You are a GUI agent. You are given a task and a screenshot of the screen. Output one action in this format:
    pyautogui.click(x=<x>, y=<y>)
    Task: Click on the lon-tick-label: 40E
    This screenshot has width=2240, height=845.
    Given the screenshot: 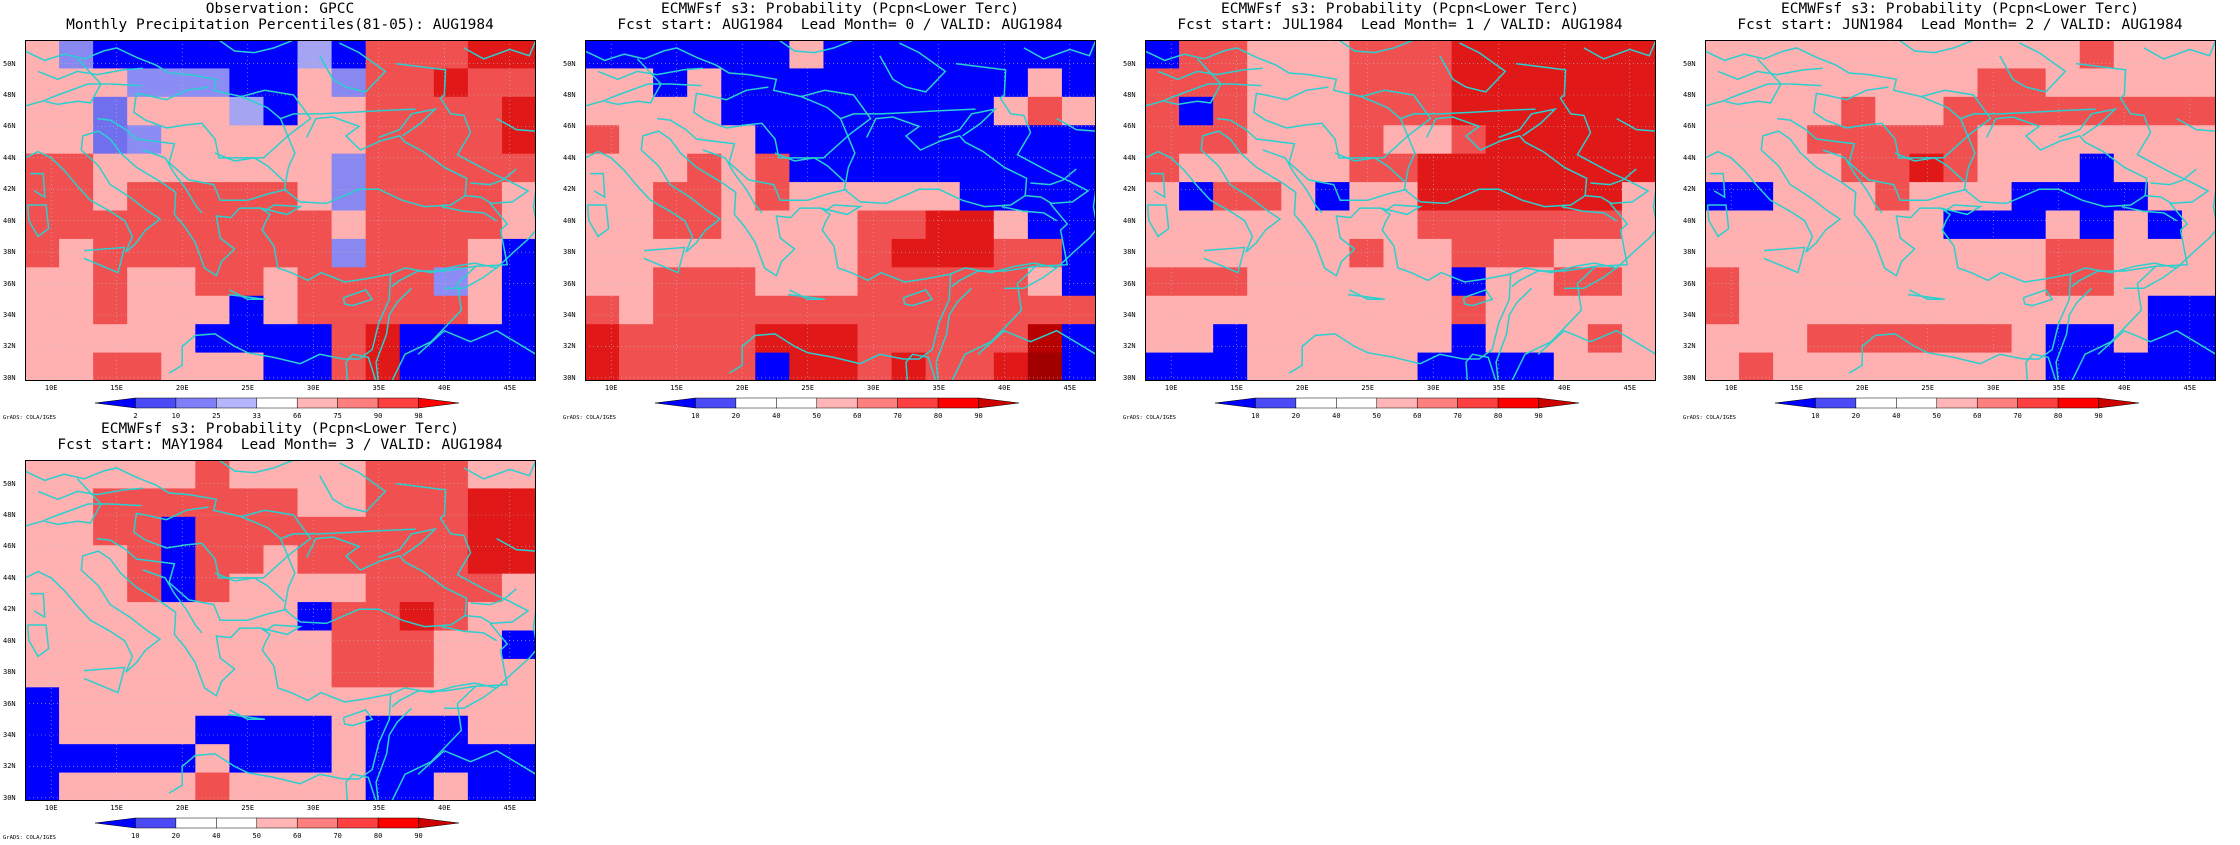 What is the action you would take?
    pyautogui.click(x=444, y=388)
    